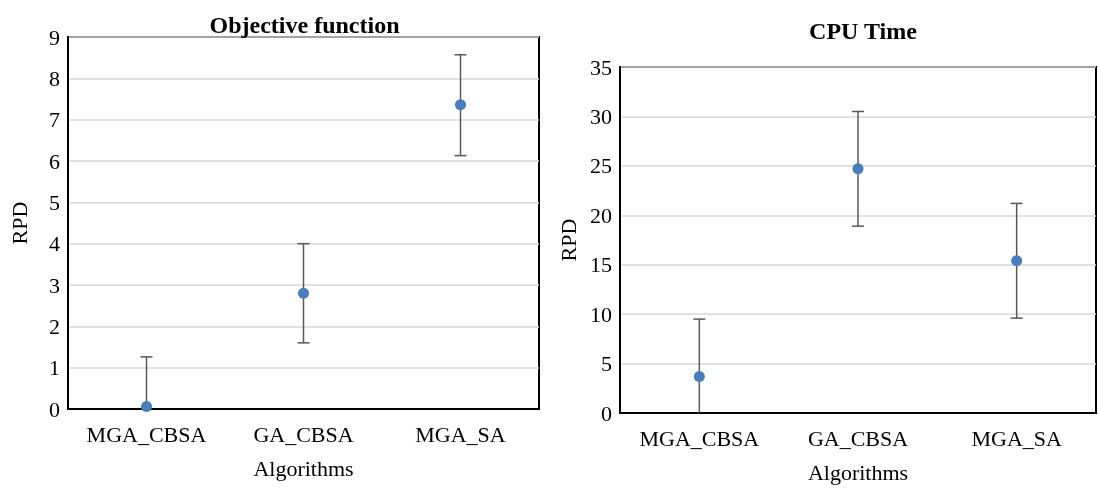 Image resolution: width=1098 pixels, height=493 pixels. I want to click on y-tick-label: 8, so click(54, 78).